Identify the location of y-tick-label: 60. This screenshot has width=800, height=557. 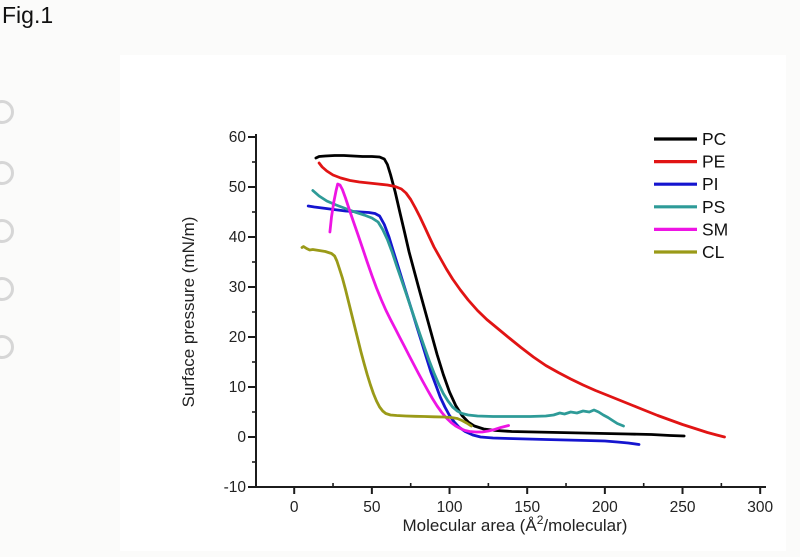
(238, 137).